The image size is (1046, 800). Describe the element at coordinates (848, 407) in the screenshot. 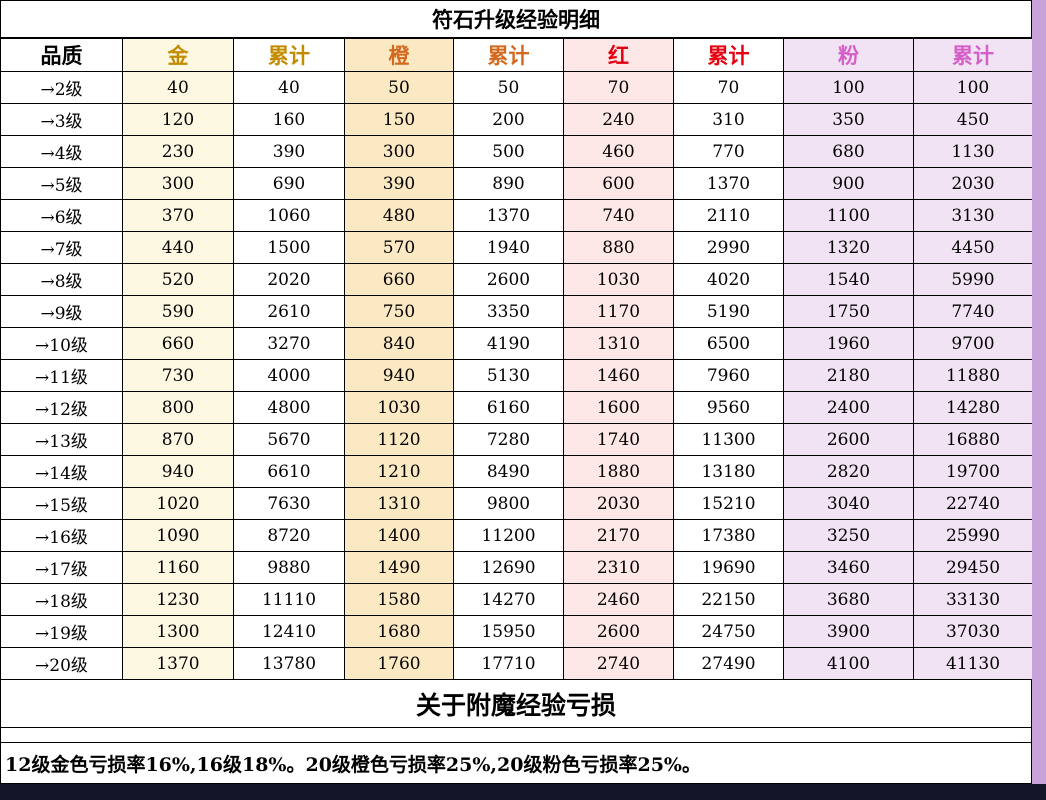

I see `value-cell: 2400` at that location.